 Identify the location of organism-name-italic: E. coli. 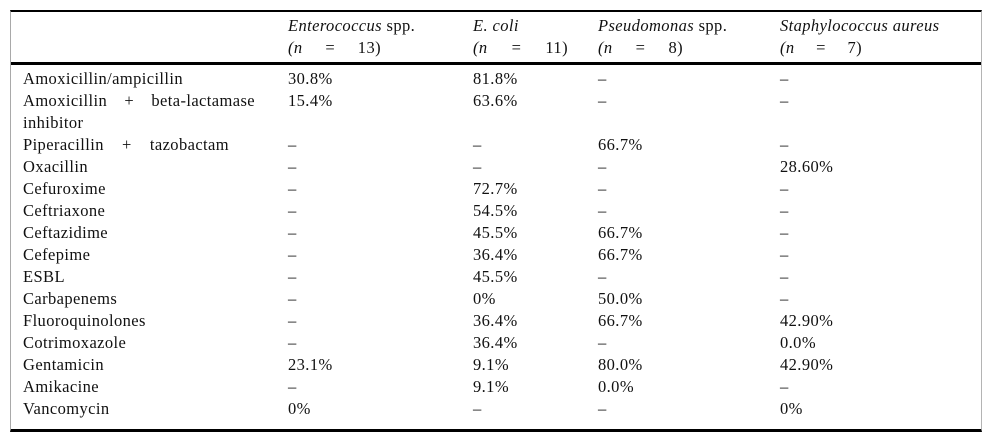
(496, 25).